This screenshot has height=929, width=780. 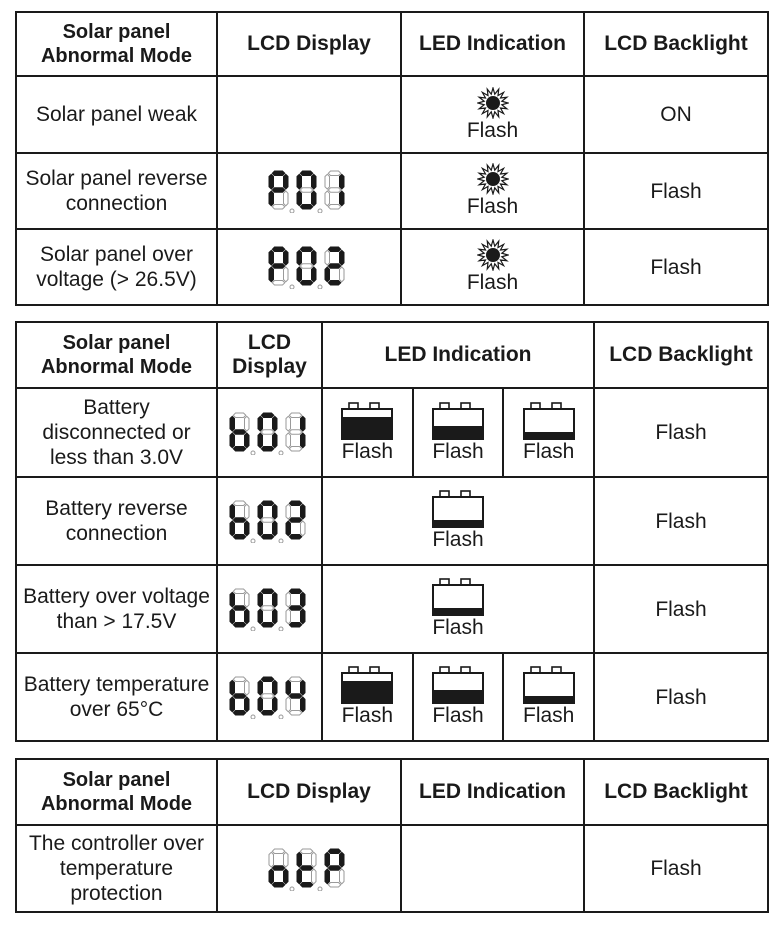 I want to click on mode-cell: Battery temperature over 65°C, so click(x=116, y=697).